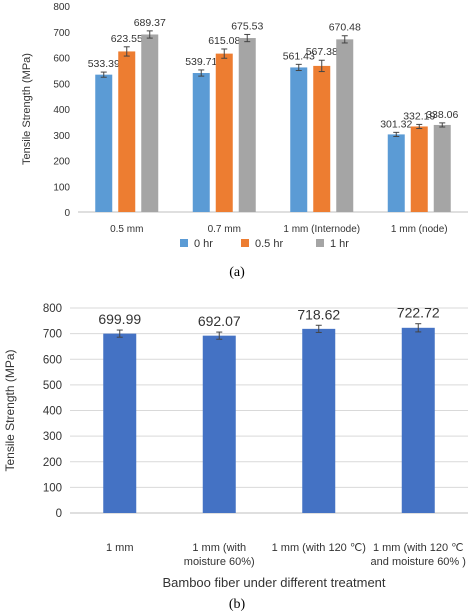  What do you see at coordinates (418, 548) in the screenshot?
I see `x-tick-label: 1 mm (with 120 ℃` at bounding box center [418, 548].